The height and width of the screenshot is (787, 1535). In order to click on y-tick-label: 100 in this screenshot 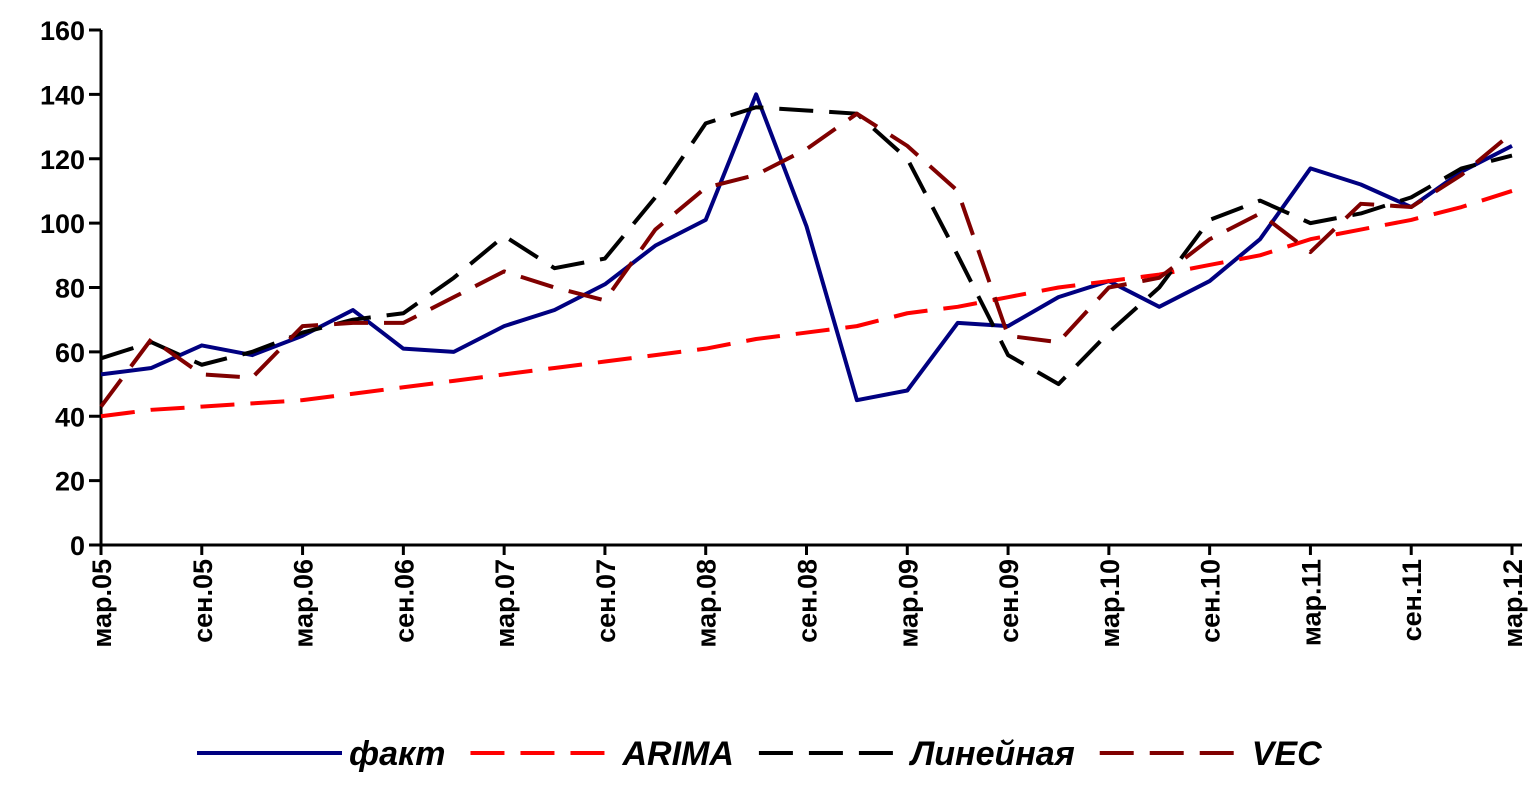, I will do `click(62, 224)`.